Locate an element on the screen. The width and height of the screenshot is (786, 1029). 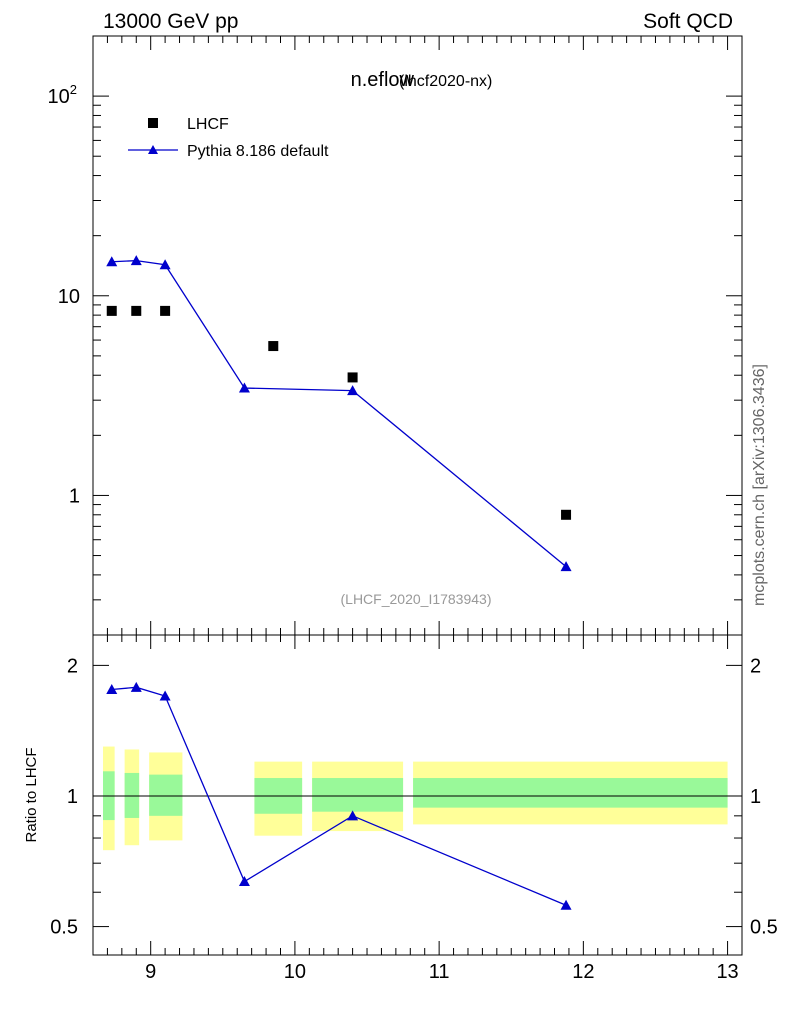
legend-label-pythia: Pythia 8.186 default is located at coordinates (258, 151).